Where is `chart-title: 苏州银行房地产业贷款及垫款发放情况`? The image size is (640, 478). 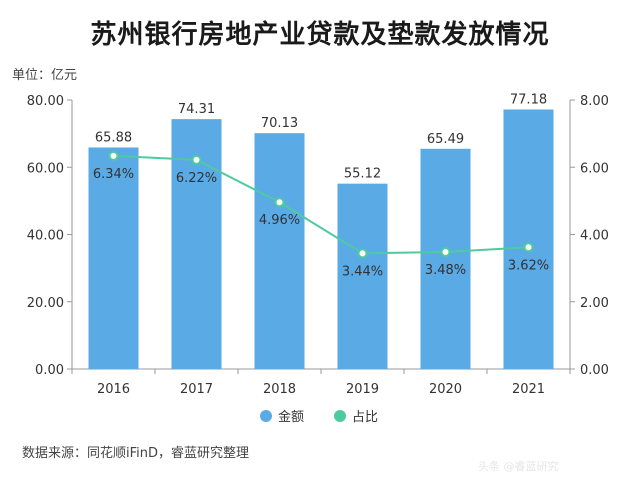 chart-title: 苏州银行房地产业贷款及垫款发放情况 is located at coordinates (320, 35).